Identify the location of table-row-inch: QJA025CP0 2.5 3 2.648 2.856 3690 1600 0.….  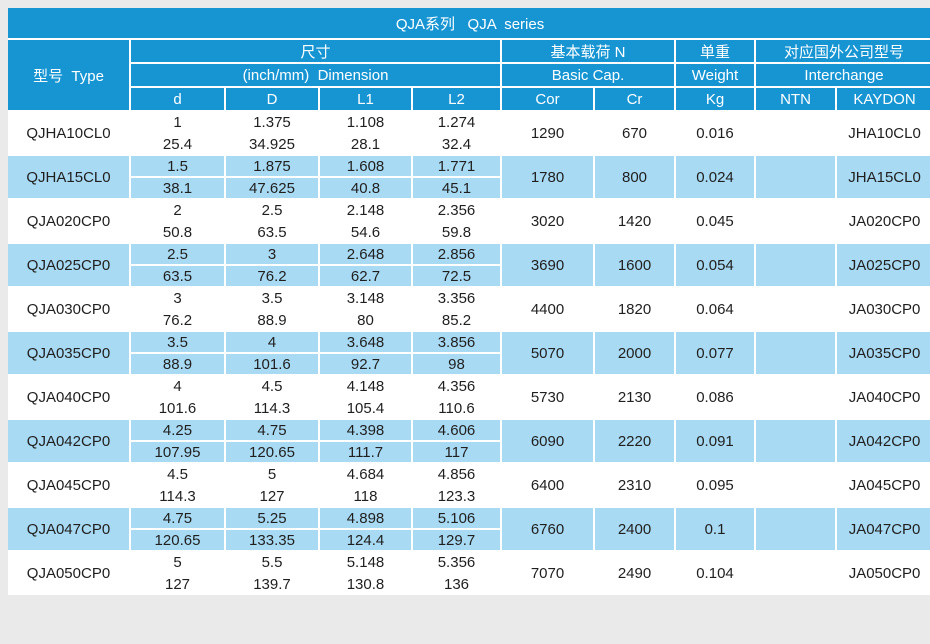
(468, 265).